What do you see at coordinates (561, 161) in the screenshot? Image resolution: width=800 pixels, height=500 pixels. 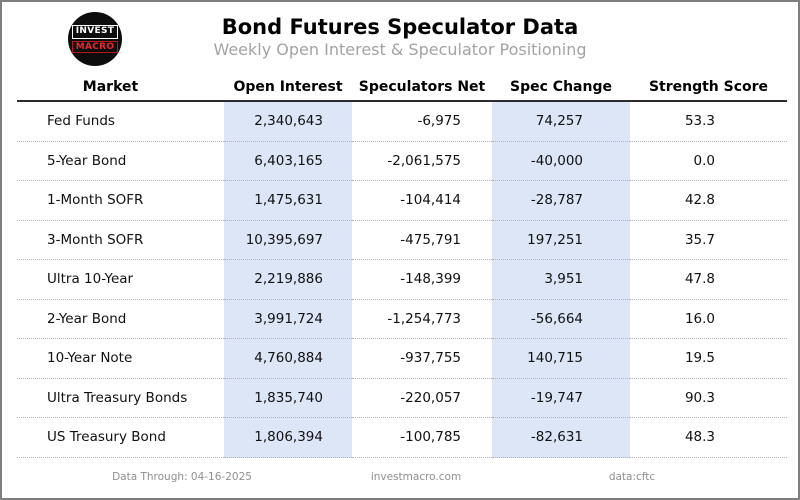 I see `cell-spec-change: -40,000` at bounding box center [561, 161].